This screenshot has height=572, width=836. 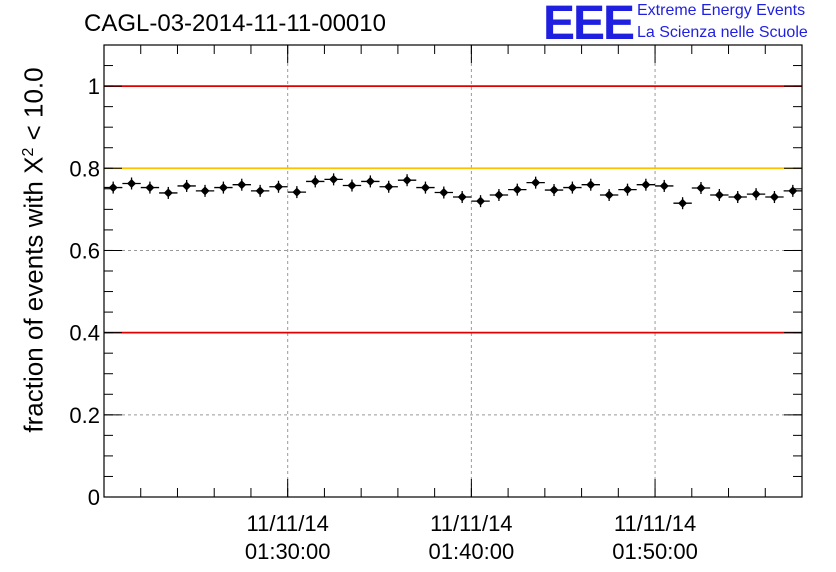 I want to click on y-axis-label-suffix: < 10.0, so click(x=33, y=107).